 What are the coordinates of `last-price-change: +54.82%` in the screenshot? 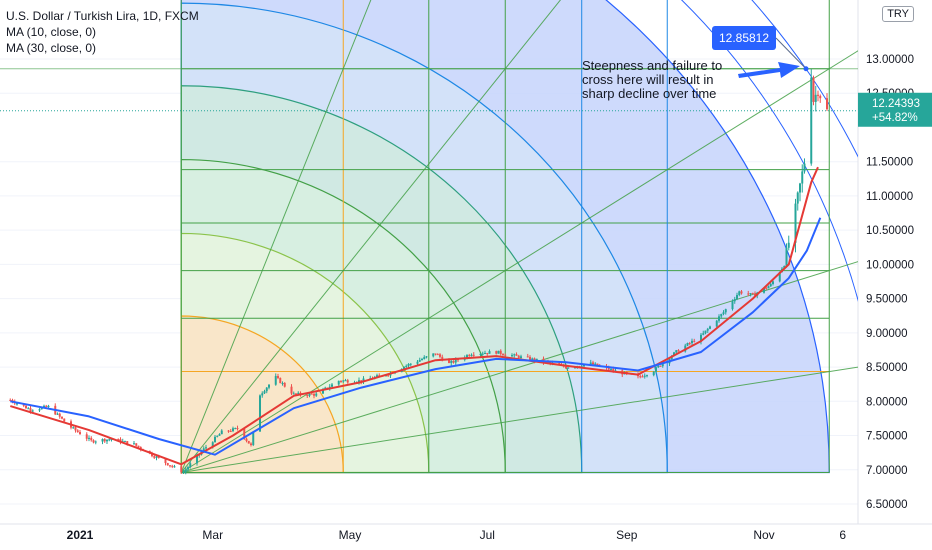 It's located at (895, 118).